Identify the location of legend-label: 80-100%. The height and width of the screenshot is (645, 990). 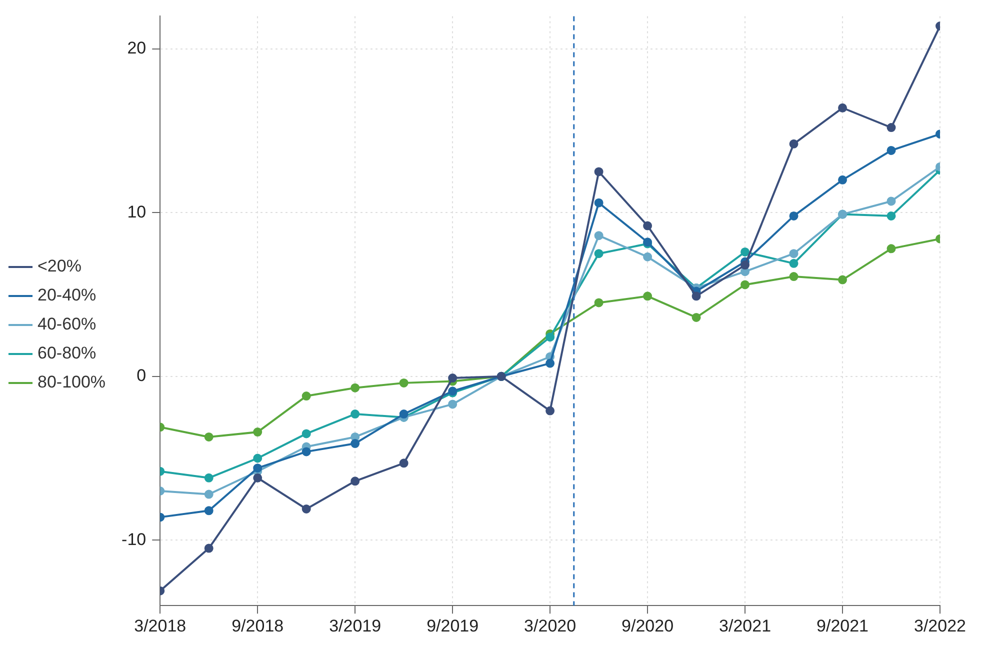
(72, 382).